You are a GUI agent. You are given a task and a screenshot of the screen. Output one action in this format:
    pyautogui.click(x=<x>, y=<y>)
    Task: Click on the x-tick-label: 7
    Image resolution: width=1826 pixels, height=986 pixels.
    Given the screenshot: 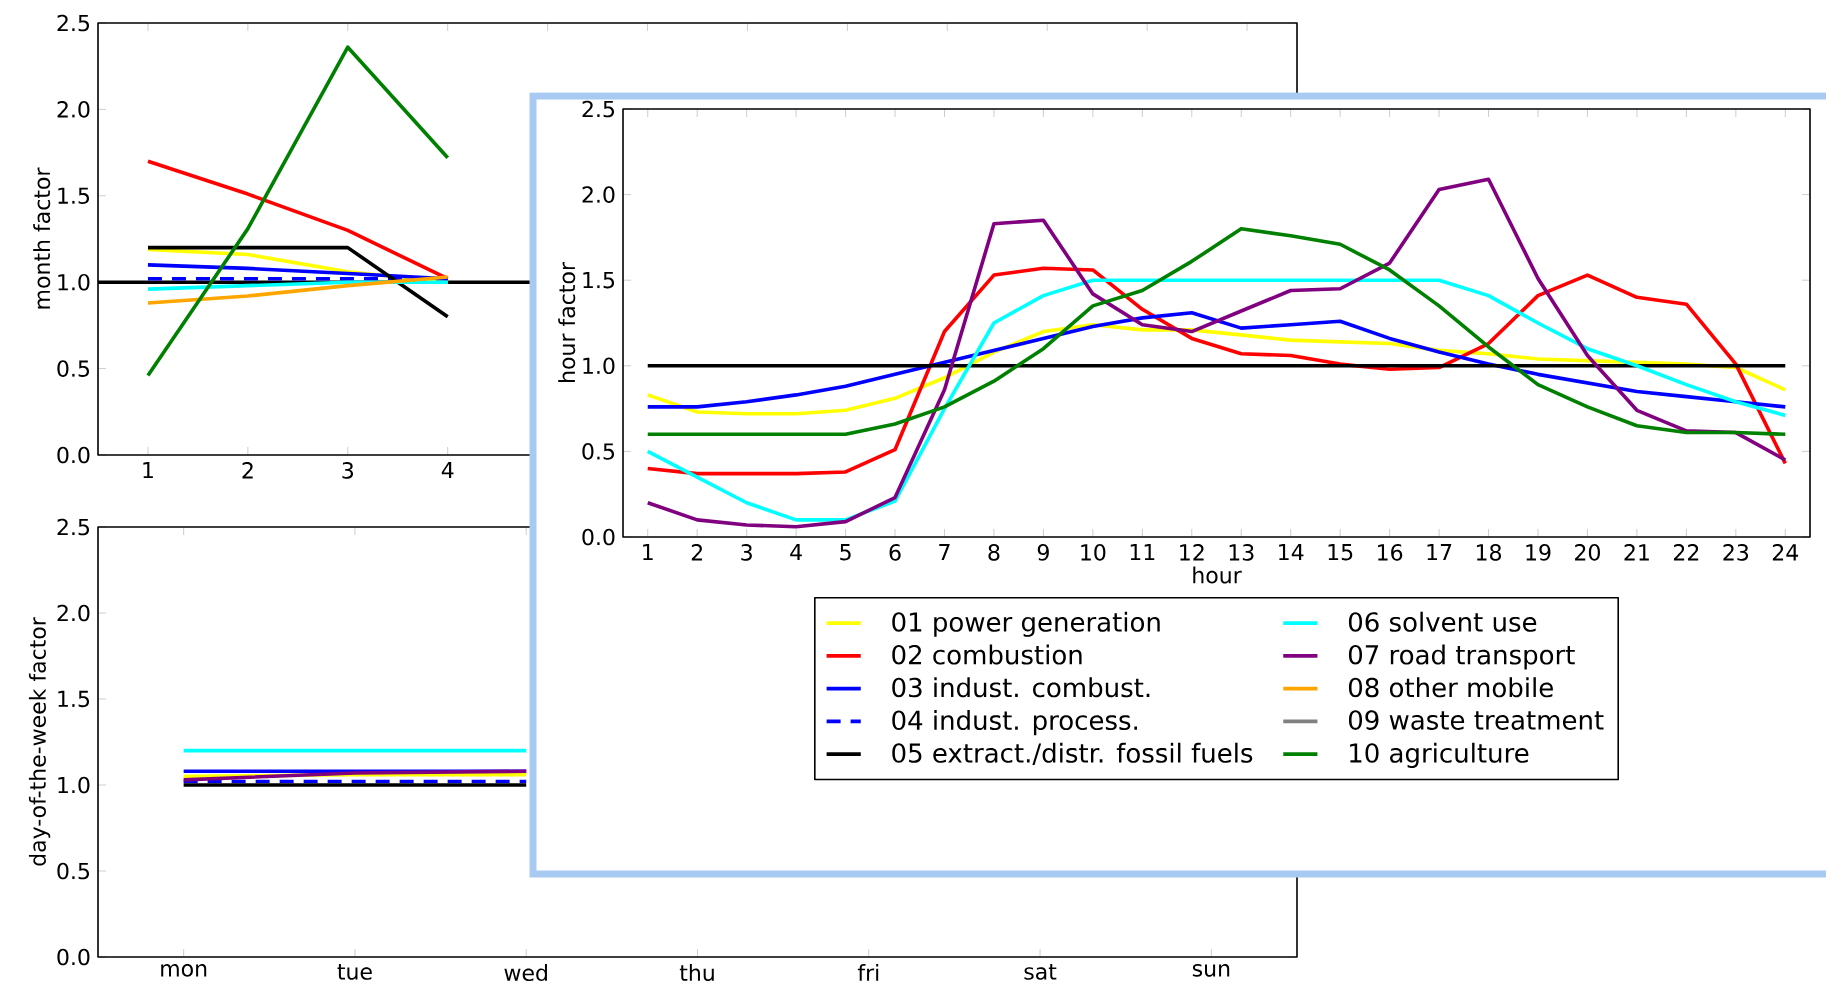 What is the action you would take?
    pyautogui.click(x=944, y=552)
    